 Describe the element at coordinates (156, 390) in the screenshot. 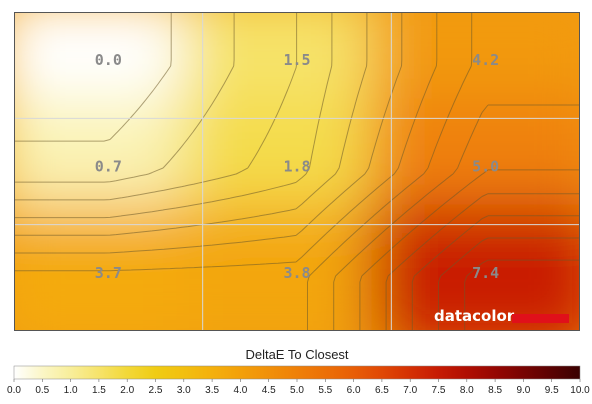

I see `scale-tick-label: 2.5` at that location.